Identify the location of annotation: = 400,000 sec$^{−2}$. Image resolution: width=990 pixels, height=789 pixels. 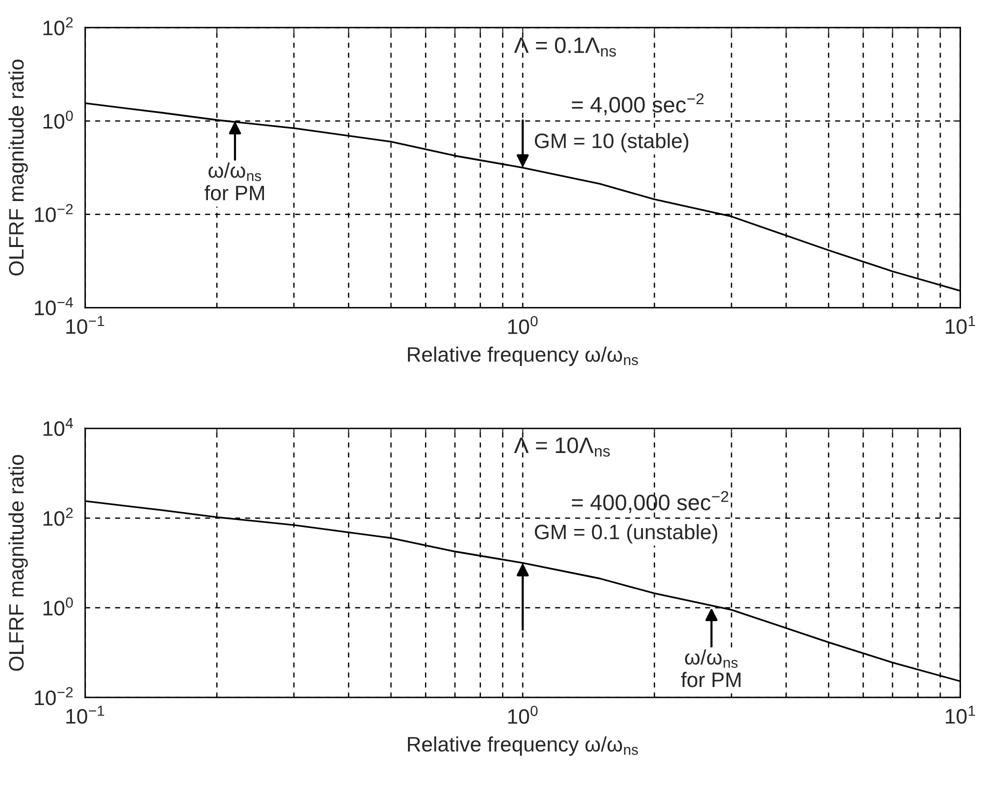
(650, 502).